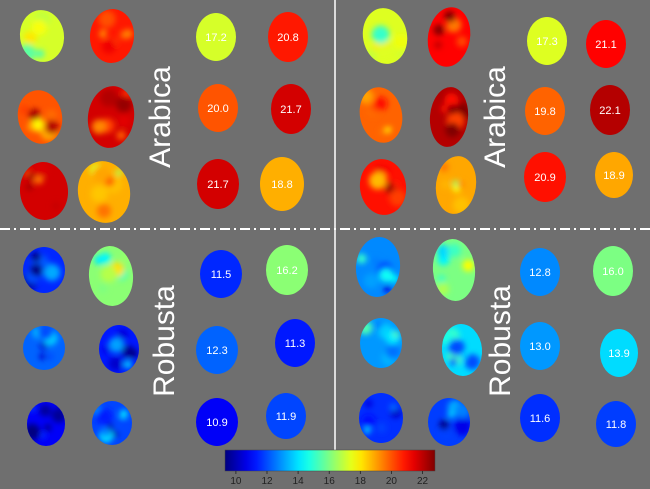 This screenshot has width=650, height=489. I want to click on bean-mean-value: 18.8, so click(281, 185).